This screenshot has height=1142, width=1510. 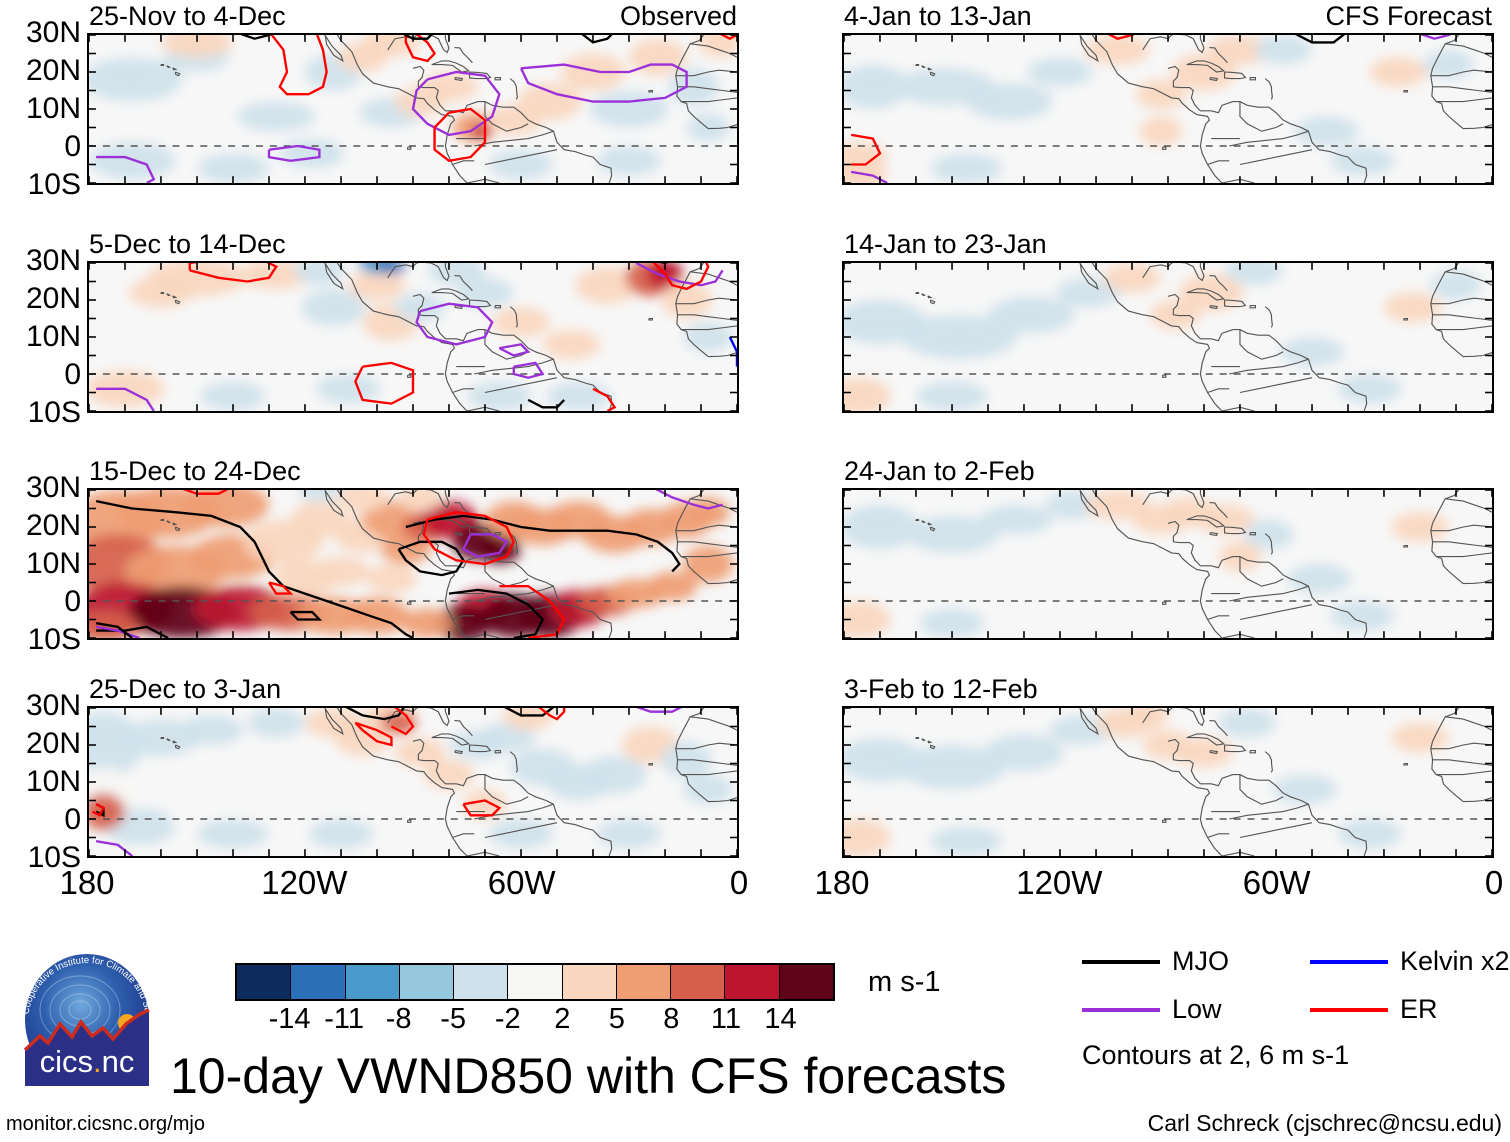 What do you see at coordinates (1455, 961) in the screenshot?
I see `contour-legend-label: Kelvin x2` at bounding box center [1455, 961].